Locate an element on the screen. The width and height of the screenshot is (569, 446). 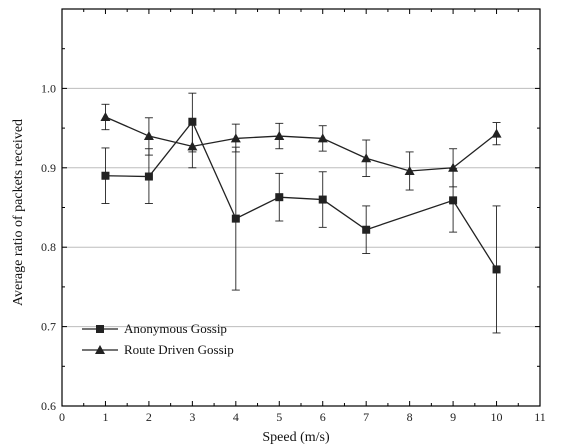
legend: Anonymous Gossip Route Driven Gossip is located at coordinates (158, 339).